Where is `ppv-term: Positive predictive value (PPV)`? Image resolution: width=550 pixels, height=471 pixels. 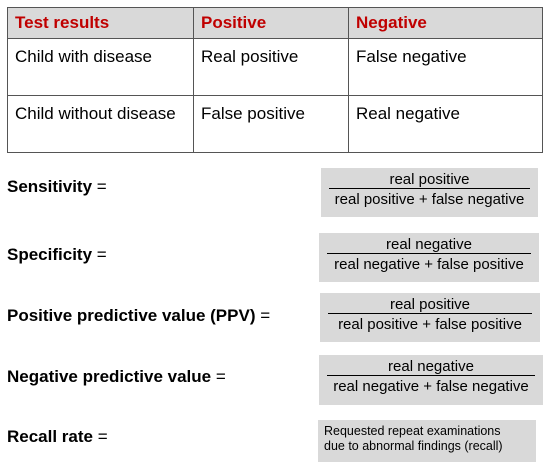
ppv-term: Positive predictive value (PPV) is located at coordinates (131, 315).